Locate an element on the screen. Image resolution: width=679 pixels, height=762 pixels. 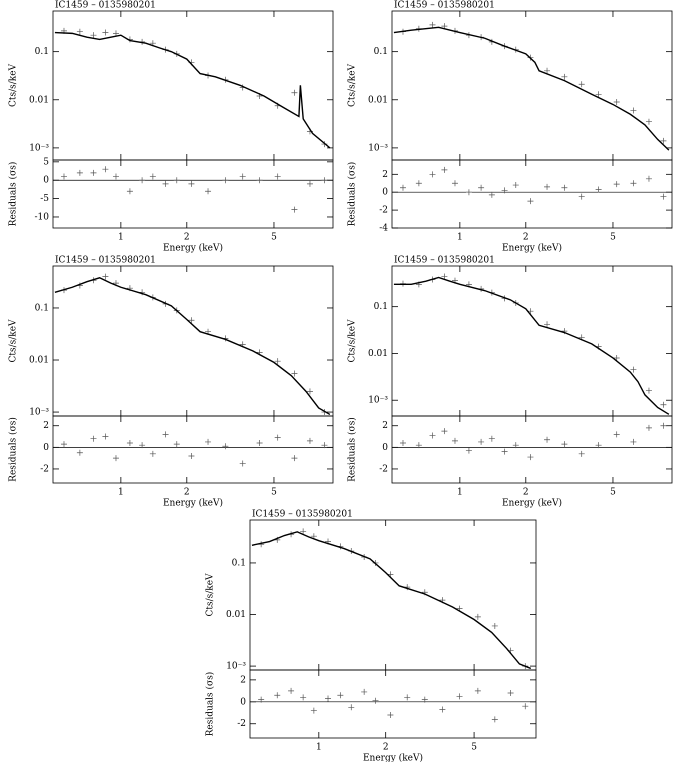
residual-frame is located at coordinates (532, 194).